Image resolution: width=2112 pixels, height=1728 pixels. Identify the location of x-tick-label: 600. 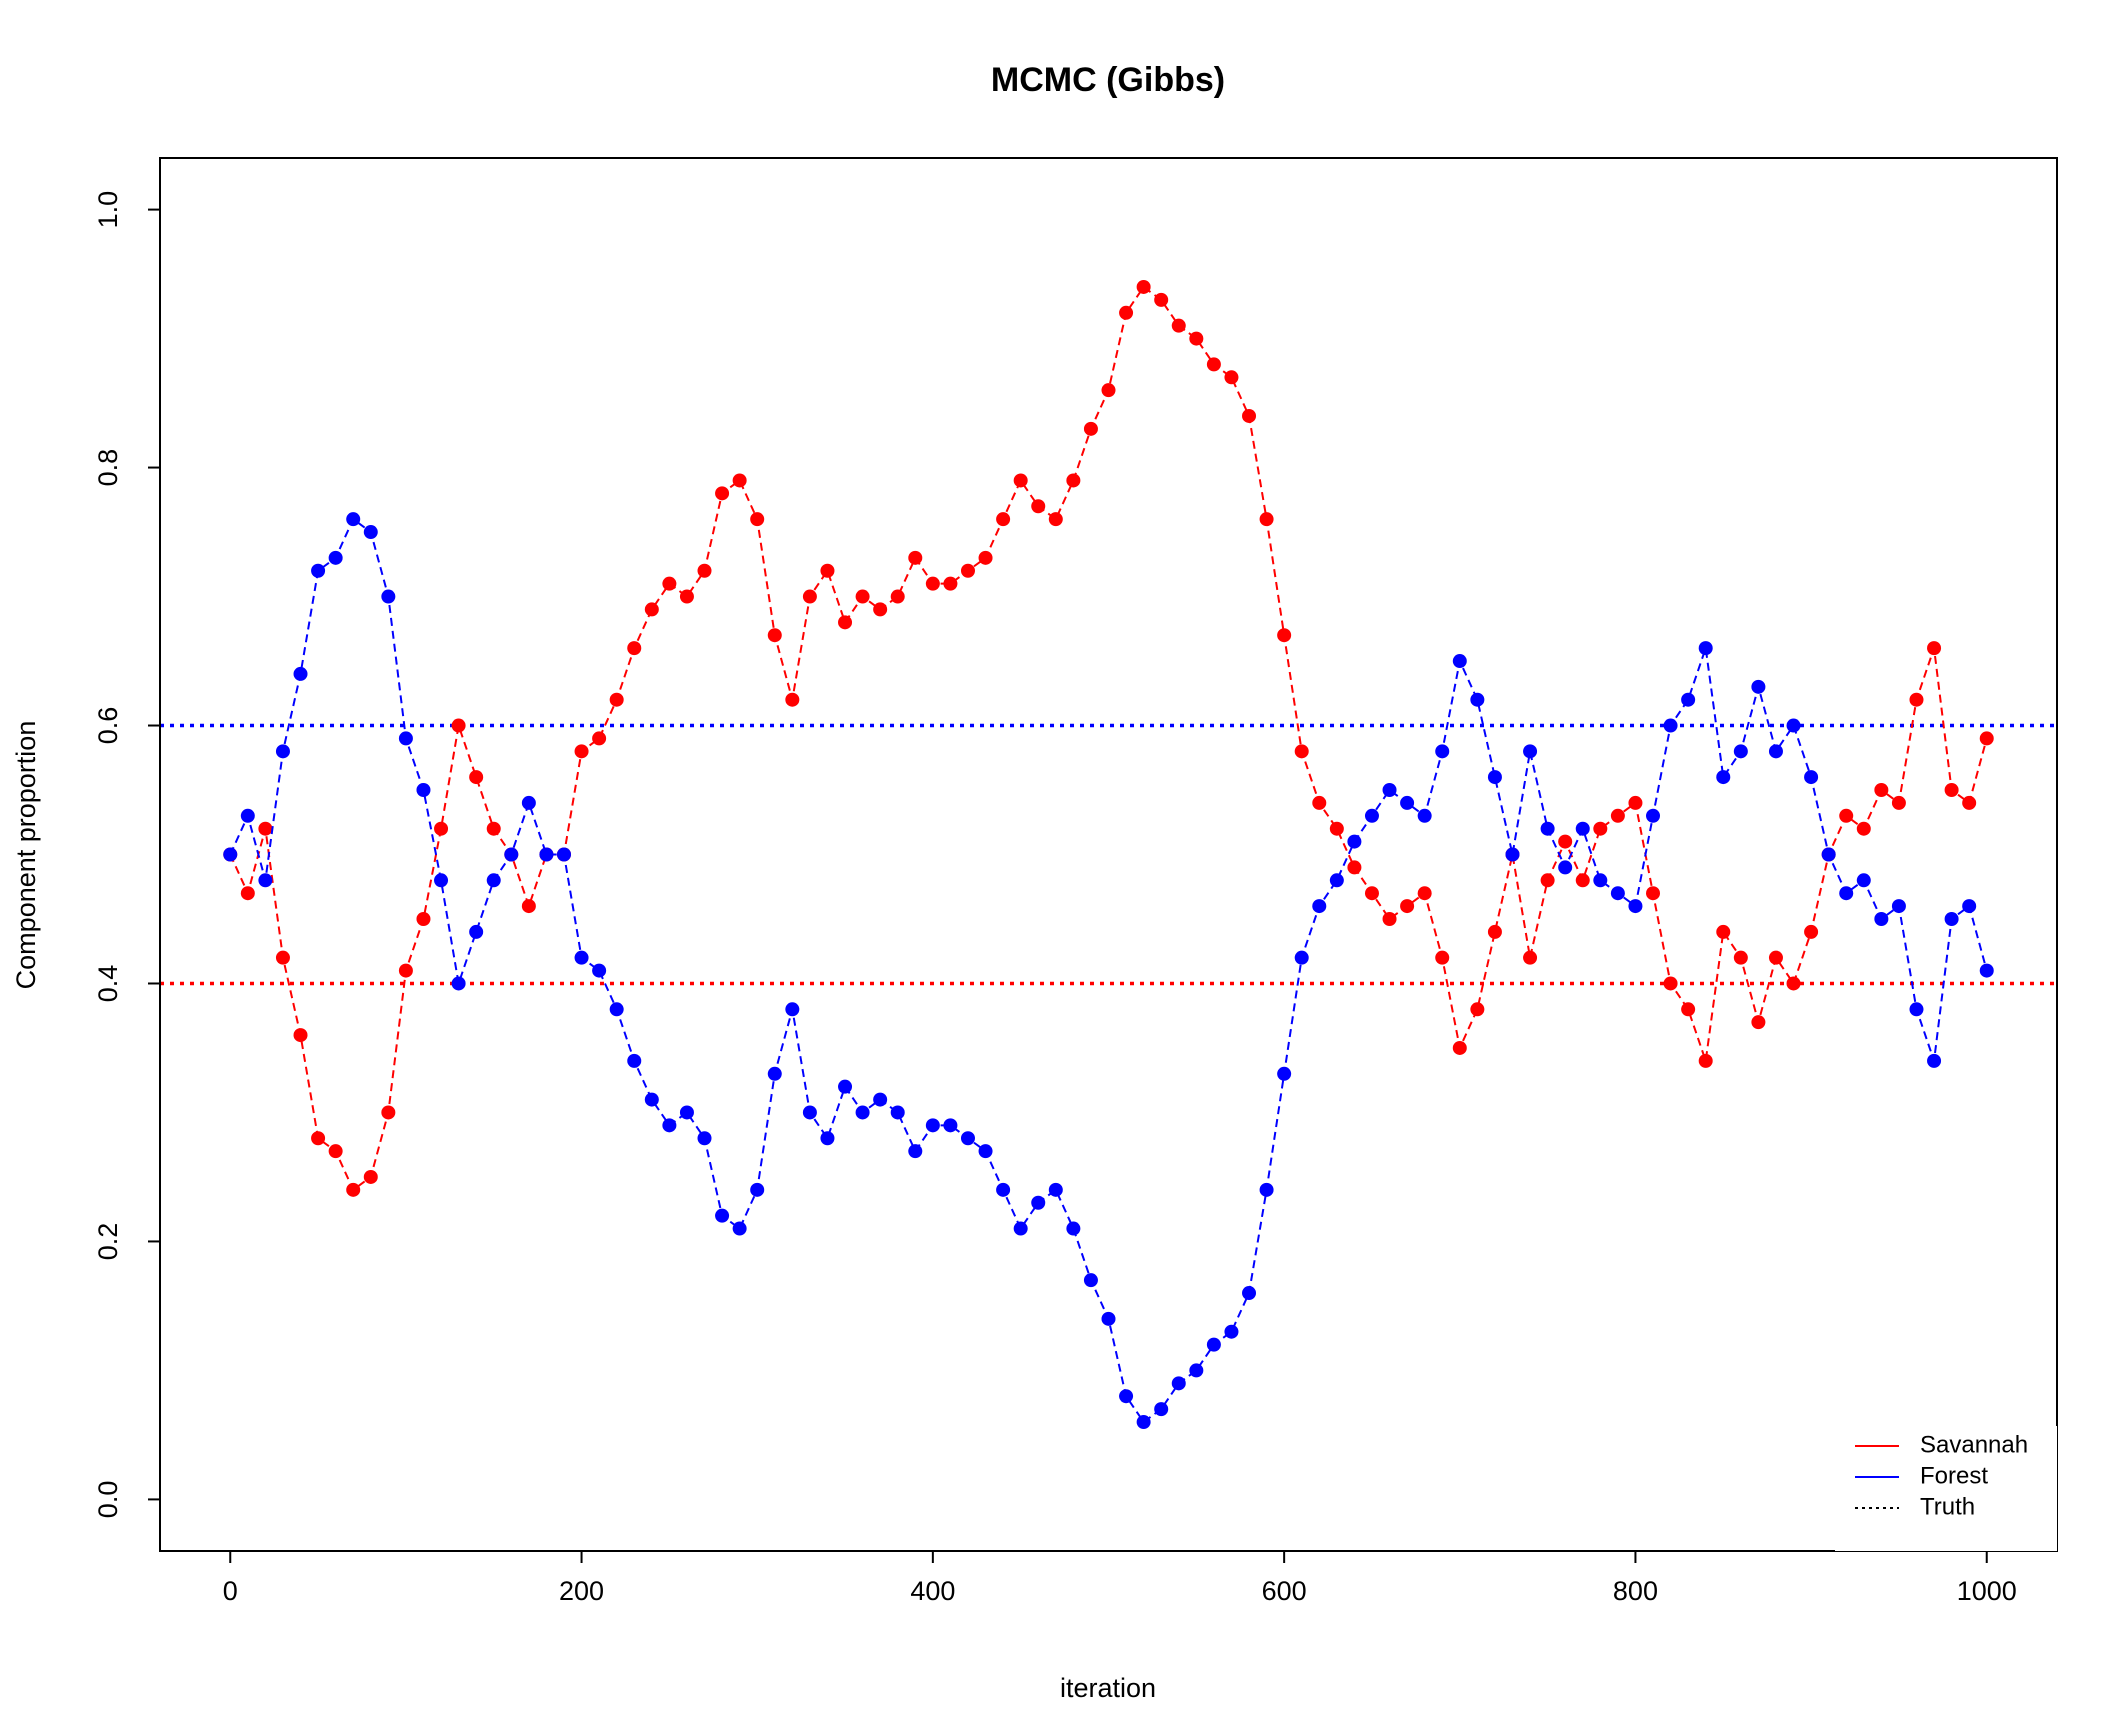
(1284, 1591).